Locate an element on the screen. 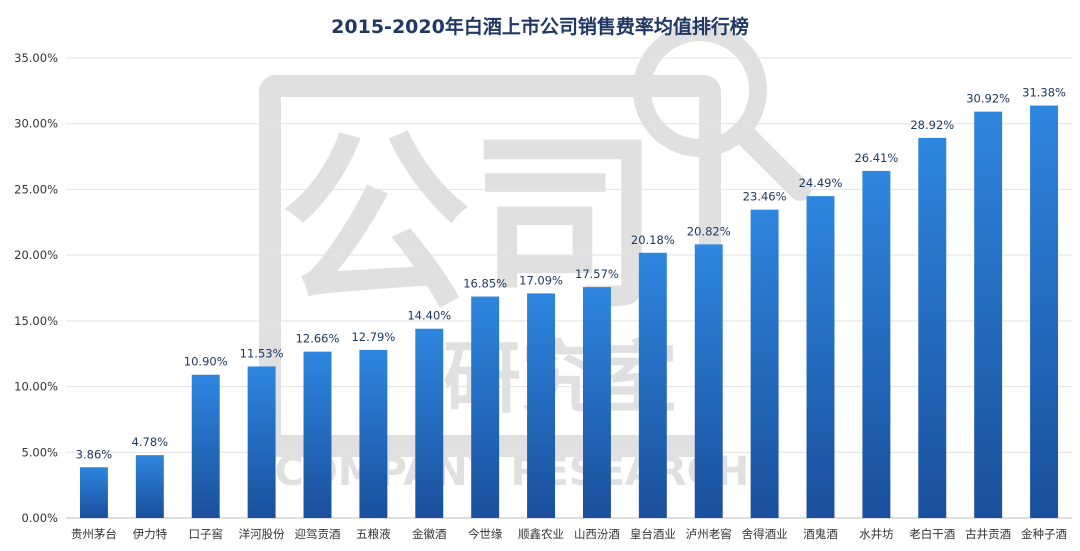  data-label-8: 17.09% is located at coordinates (541, 280).